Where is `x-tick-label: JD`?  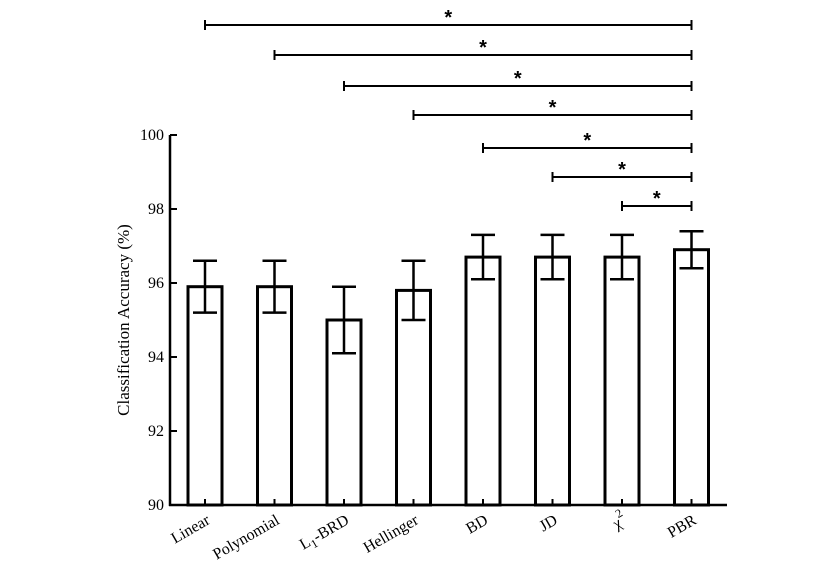
x-tick-label: JD is located at coordinates (549, 524).